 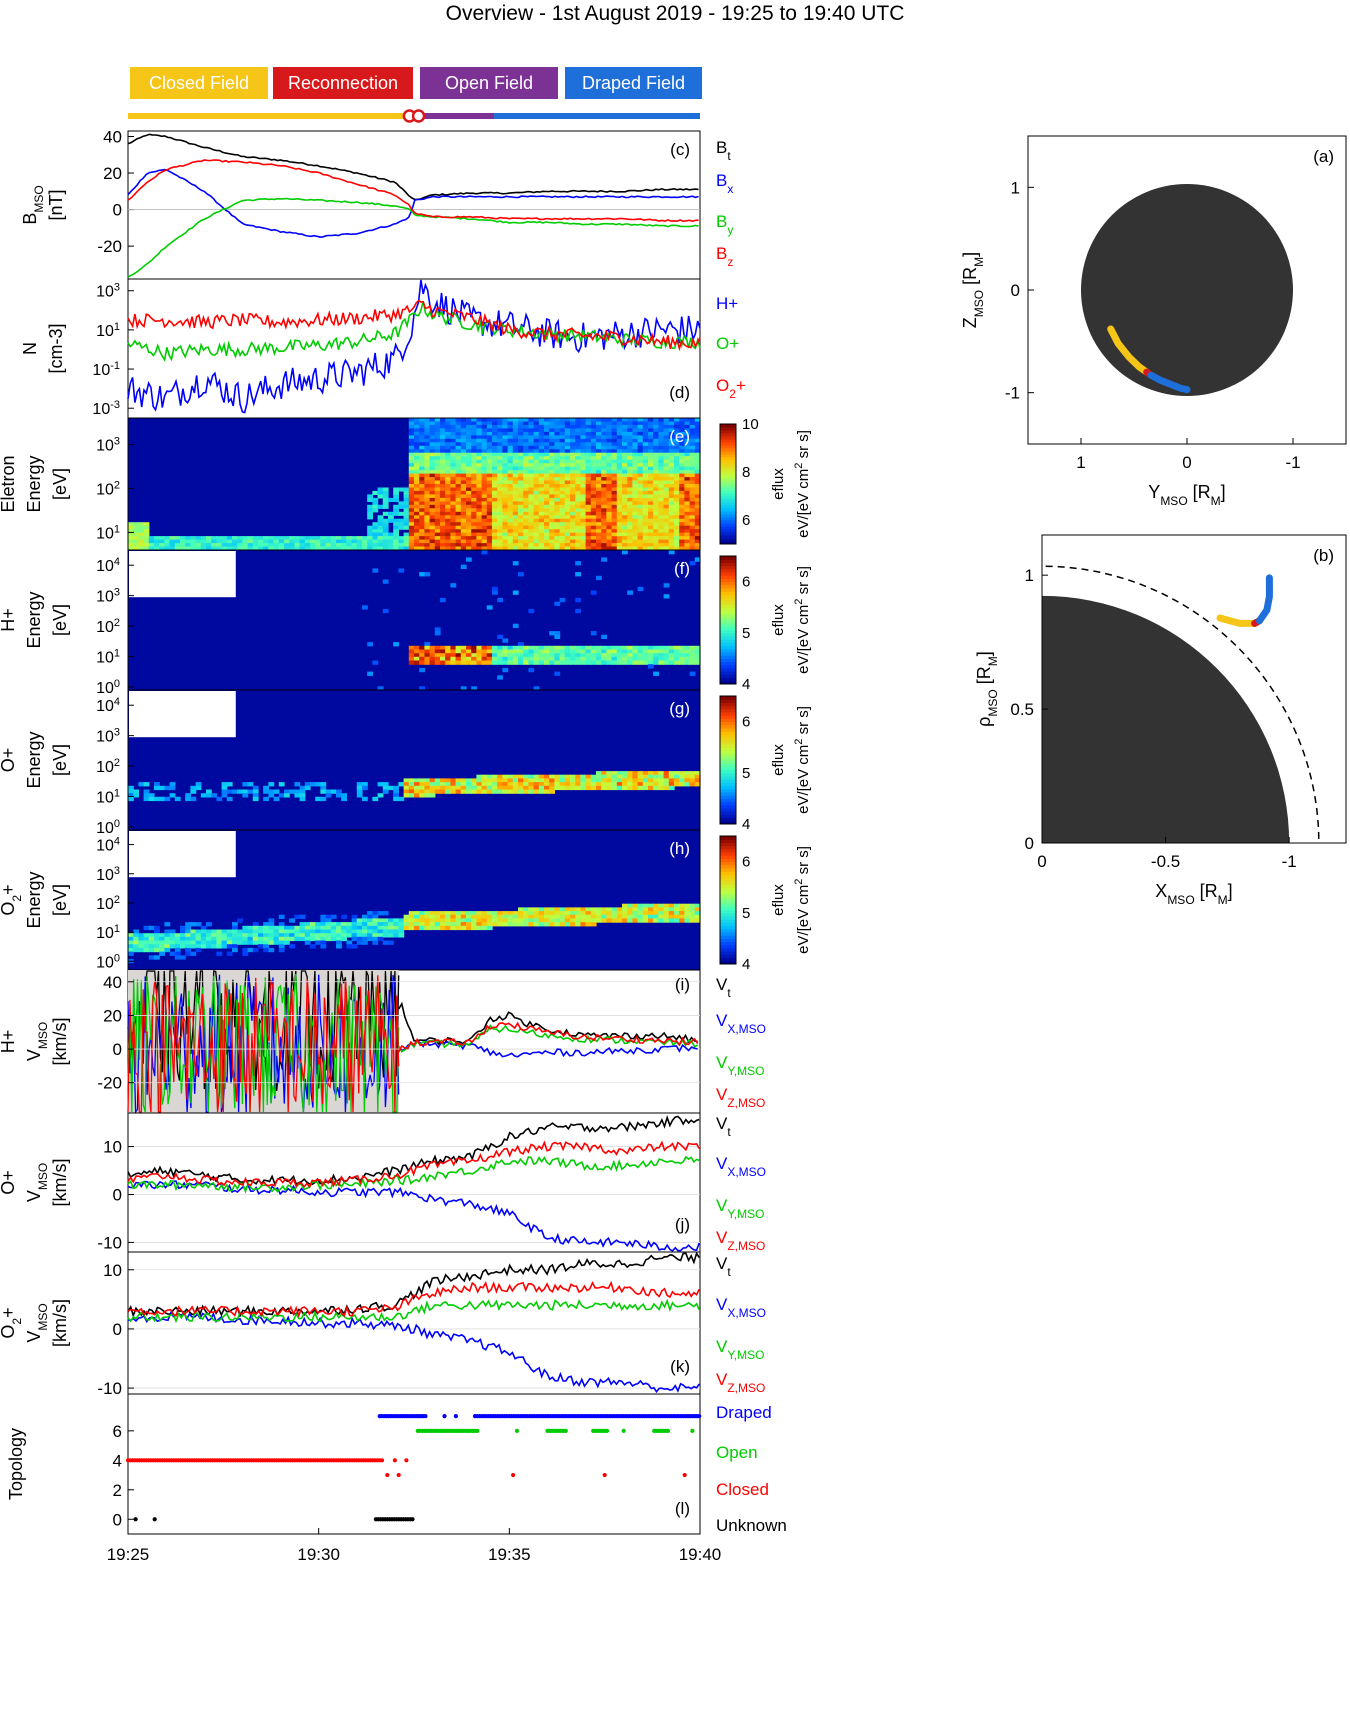 I want to click on colorbar-e-step, so click(x=728, y=525).